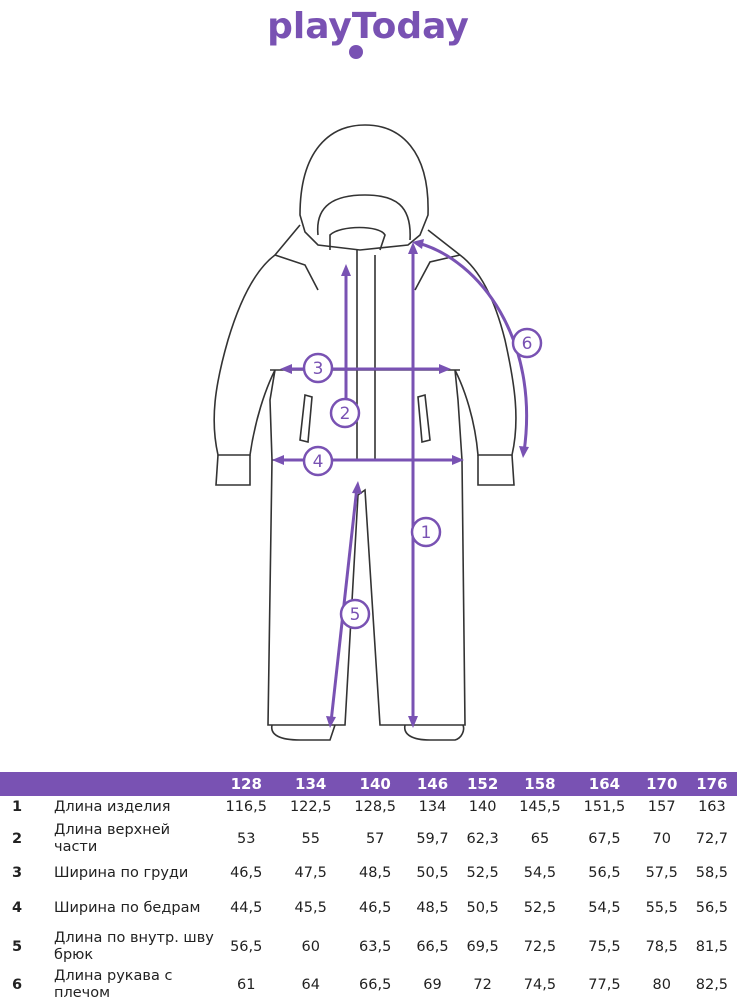 The height and width of the screenshot is (1005, 737). What do you see at coordinates (368, 26) in the screenshot?
I see `logo-text: playToday` at bounding box center [368, 26].